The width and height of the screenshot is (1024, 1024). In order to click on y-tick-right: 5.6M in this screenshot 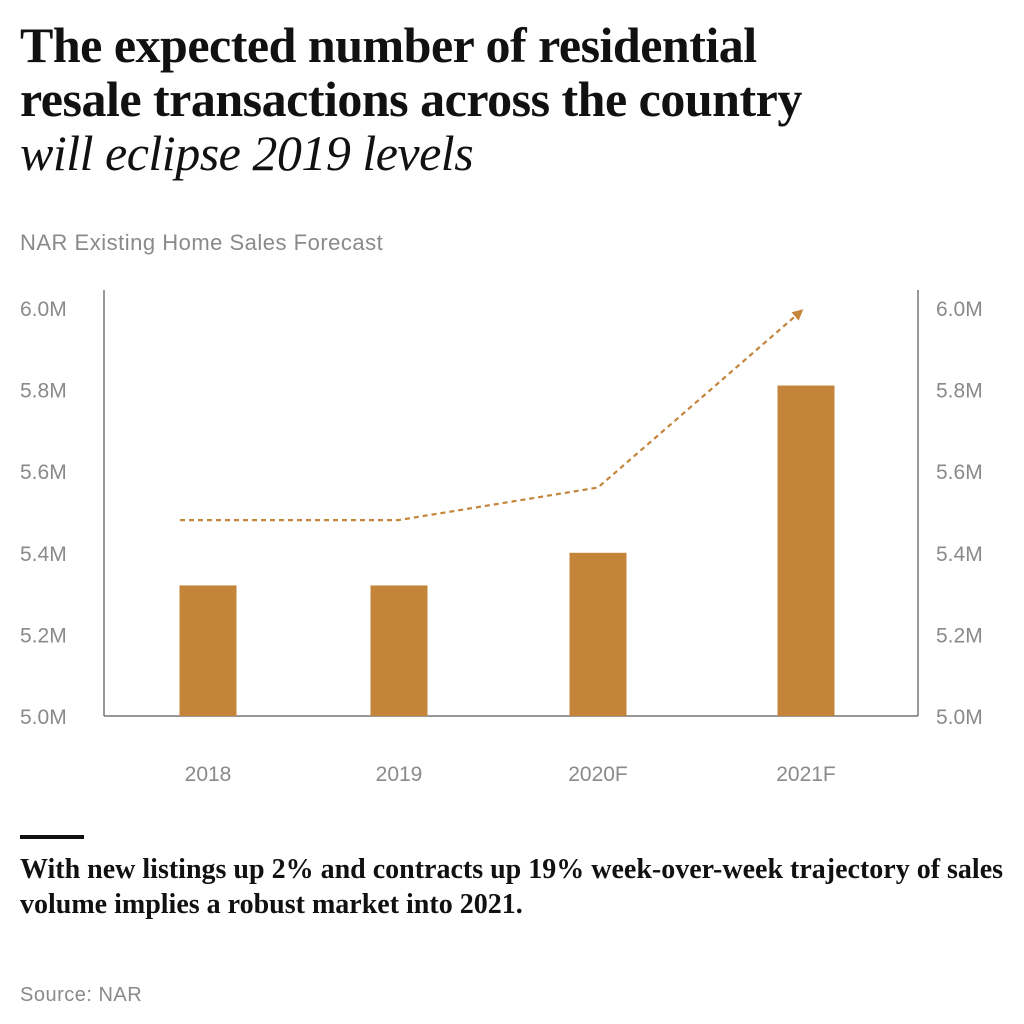, I will do `click(959, 472)`.